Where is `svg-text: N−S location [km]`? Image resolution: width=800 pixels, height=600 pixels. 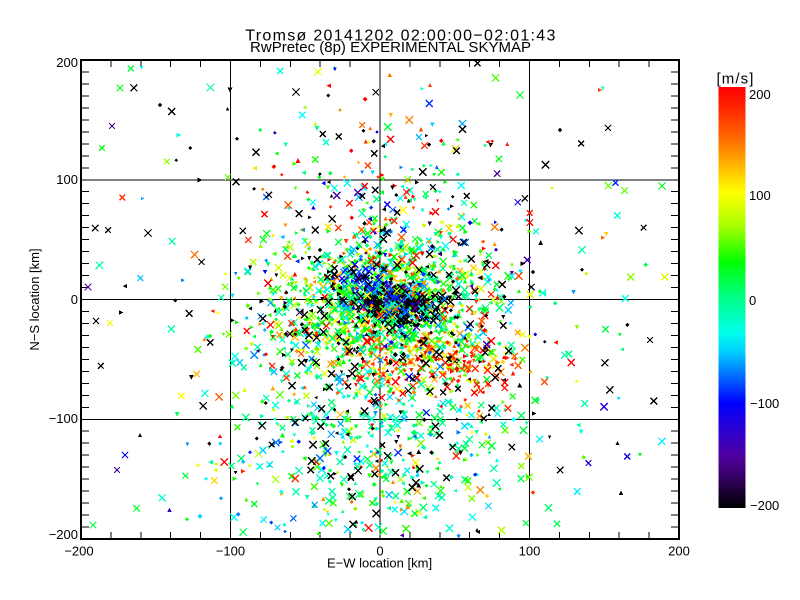
svg-text: N−S location [km] is located at coordinates (34, 299).